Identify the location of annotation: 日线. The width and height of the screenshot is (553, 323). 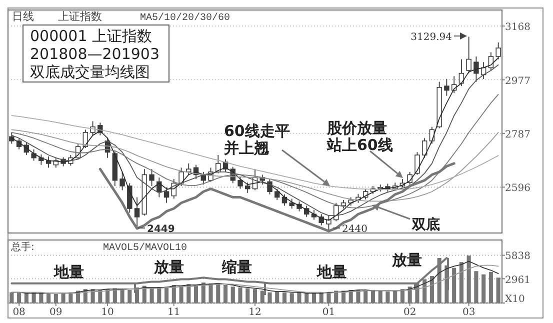
(23, 16).